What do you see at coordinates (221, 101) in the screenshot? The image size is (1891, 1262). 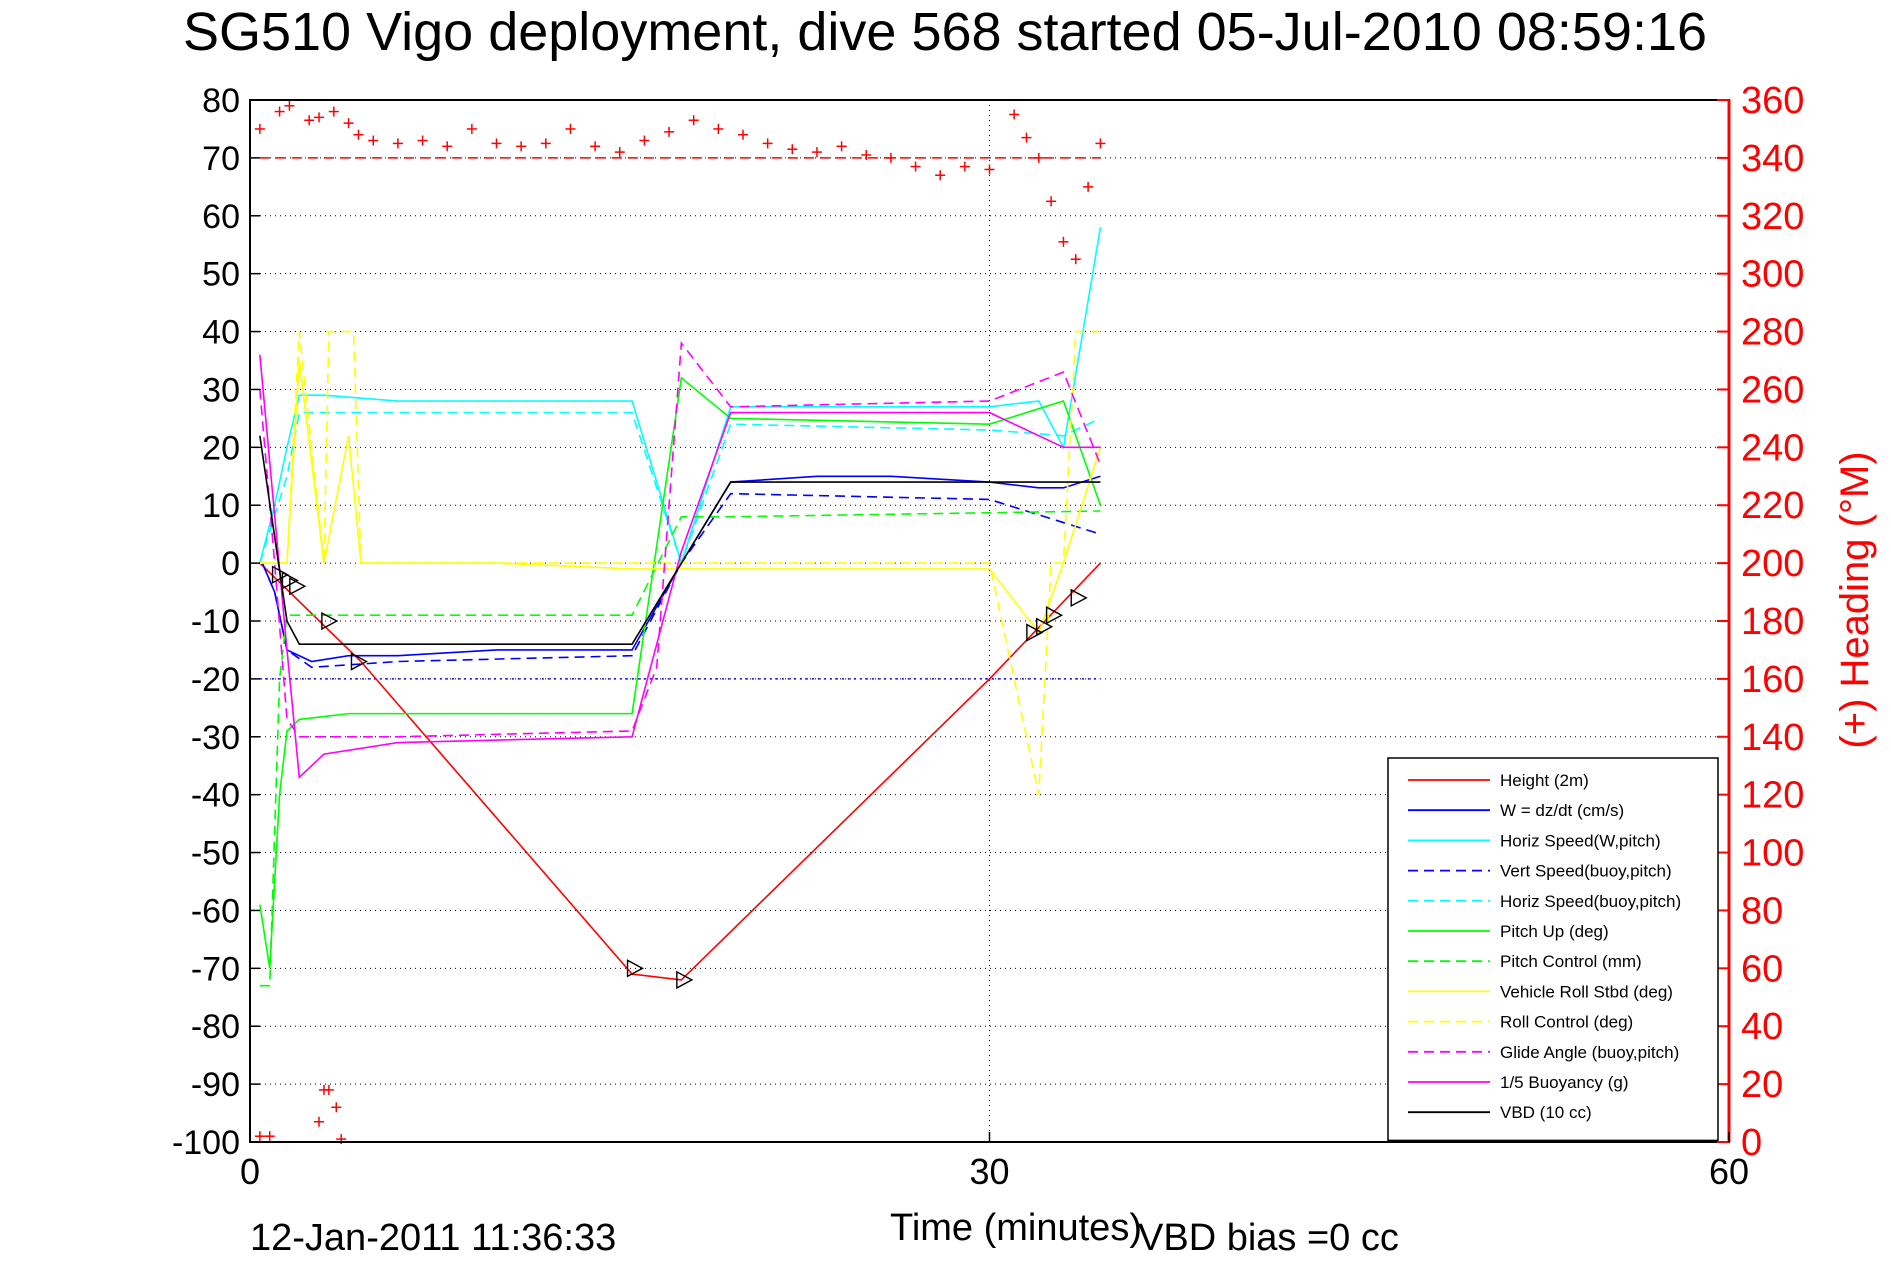 I see `tick-label-left: 80` at bounding box center [221, 101].